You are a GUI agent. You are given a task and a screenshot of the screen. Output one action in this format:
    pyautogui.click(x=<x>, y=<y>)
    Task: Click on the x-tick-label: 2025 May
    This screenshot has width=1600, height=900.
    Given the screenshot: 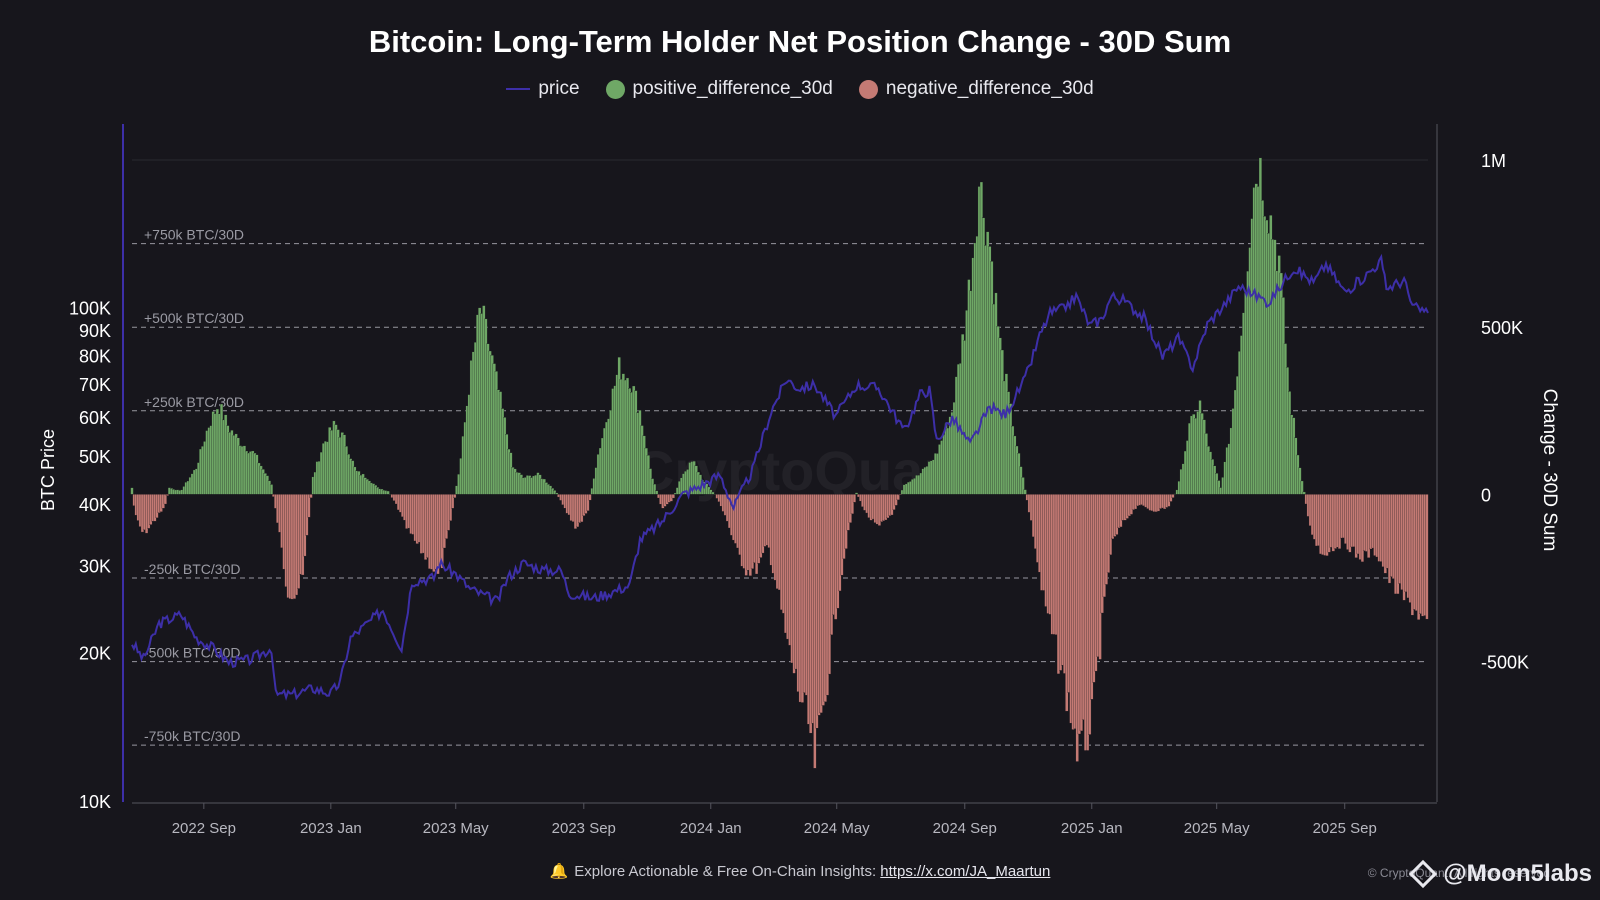 What is the action you would take?
    pyautogui.click(x=1217, y=828)
    